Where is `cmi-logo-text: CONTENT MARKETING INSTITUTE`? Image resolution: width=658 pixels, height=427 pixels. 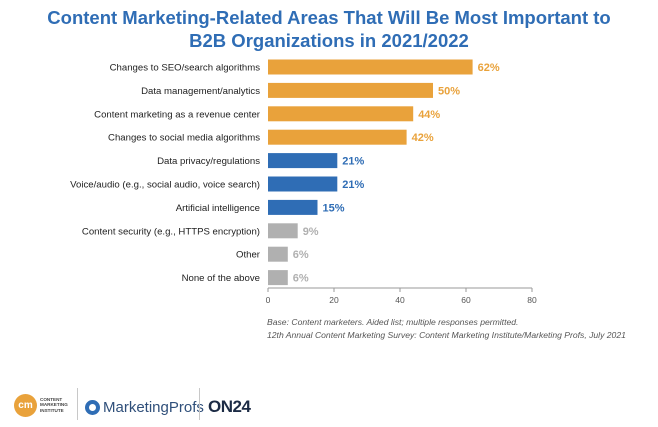
cmi-logo-text: CONTENT MARKETING INSTITUTE is located at coordinates (54, 405).